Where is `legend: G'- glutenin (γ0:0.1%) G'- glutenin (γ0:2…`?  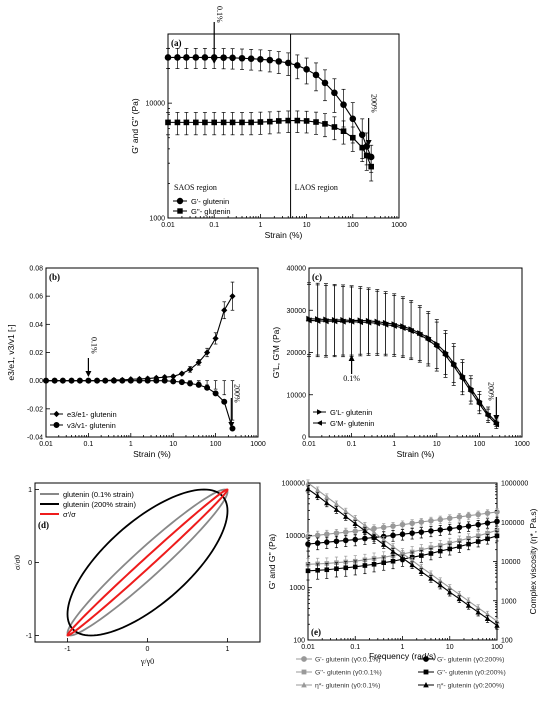 legend: G'- glutenin (γ0:0.1%) G'- glutenin (γ0:2… is located at coordinates (401, 673).